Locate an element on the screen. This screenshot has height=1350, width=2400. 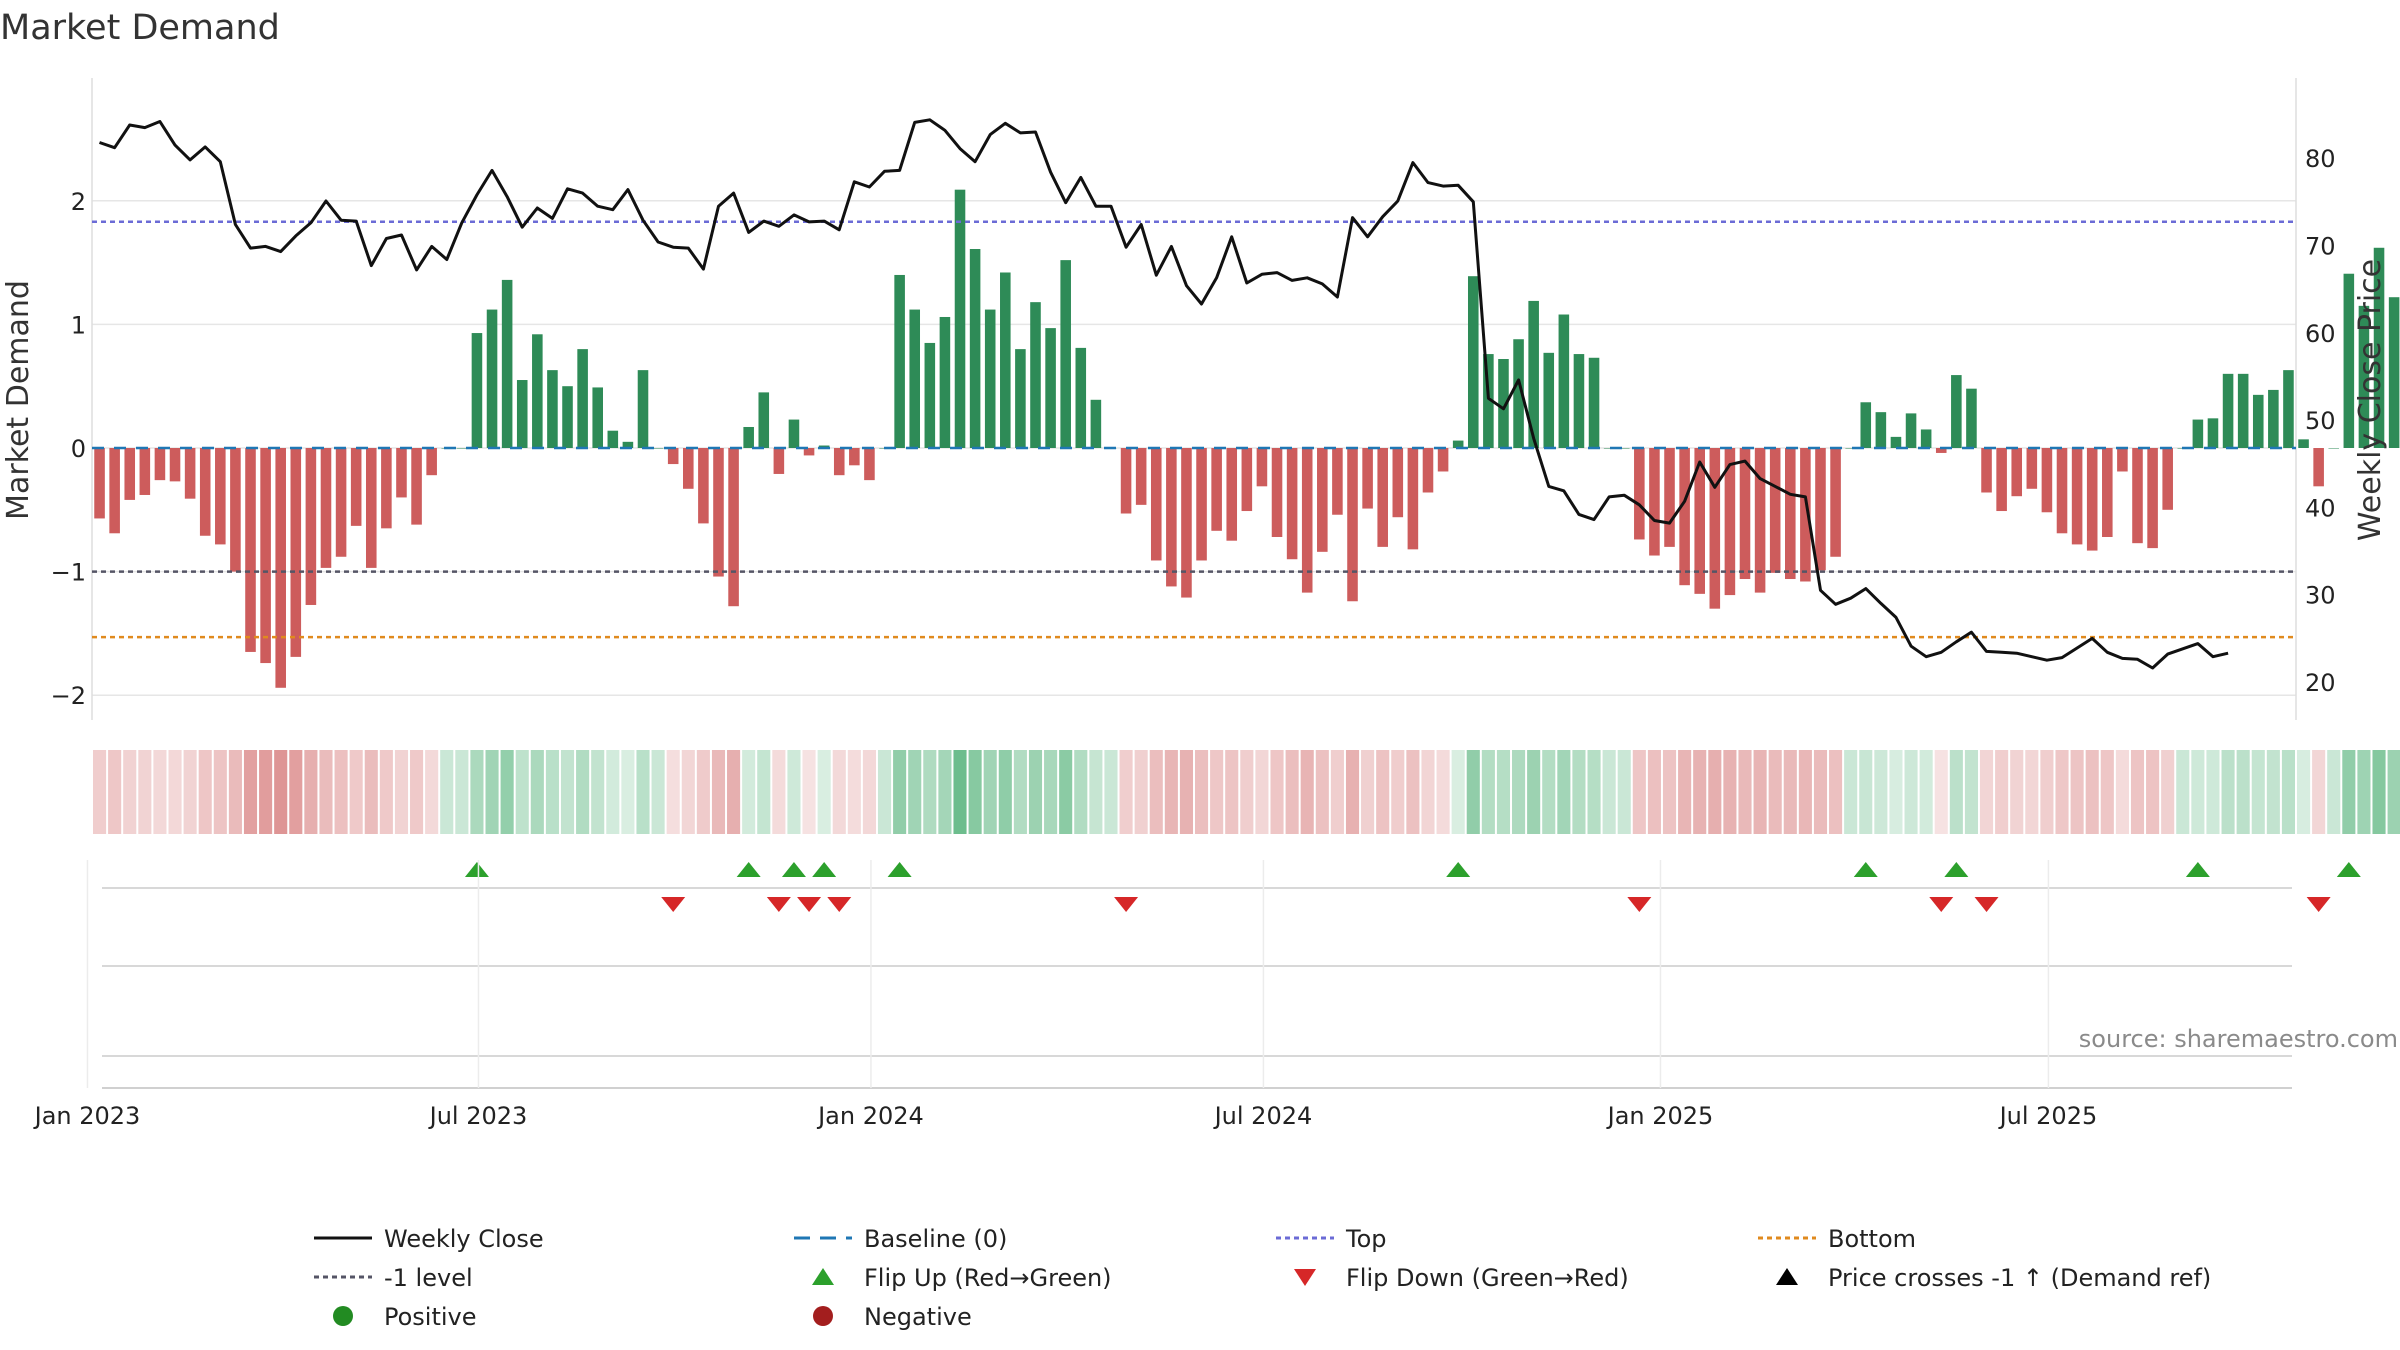
legend-swatch is located at coordinates (823, 1276).